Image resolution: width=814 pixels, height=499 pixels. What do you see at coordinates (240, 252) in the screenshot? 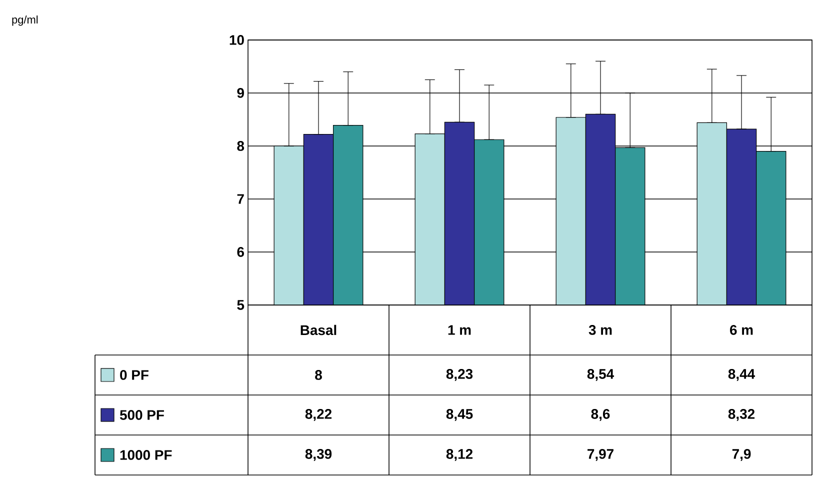
I see `y-tick-label: 6` at bounding box center [240, 252].